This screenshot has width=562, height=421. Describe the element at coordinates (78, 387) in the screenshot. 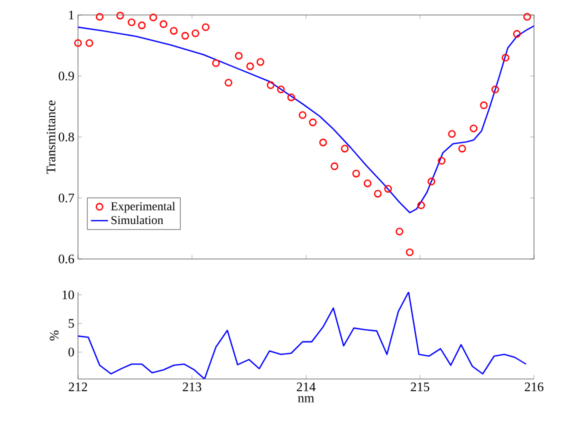

I see `x-tick-label: 212` at that location.